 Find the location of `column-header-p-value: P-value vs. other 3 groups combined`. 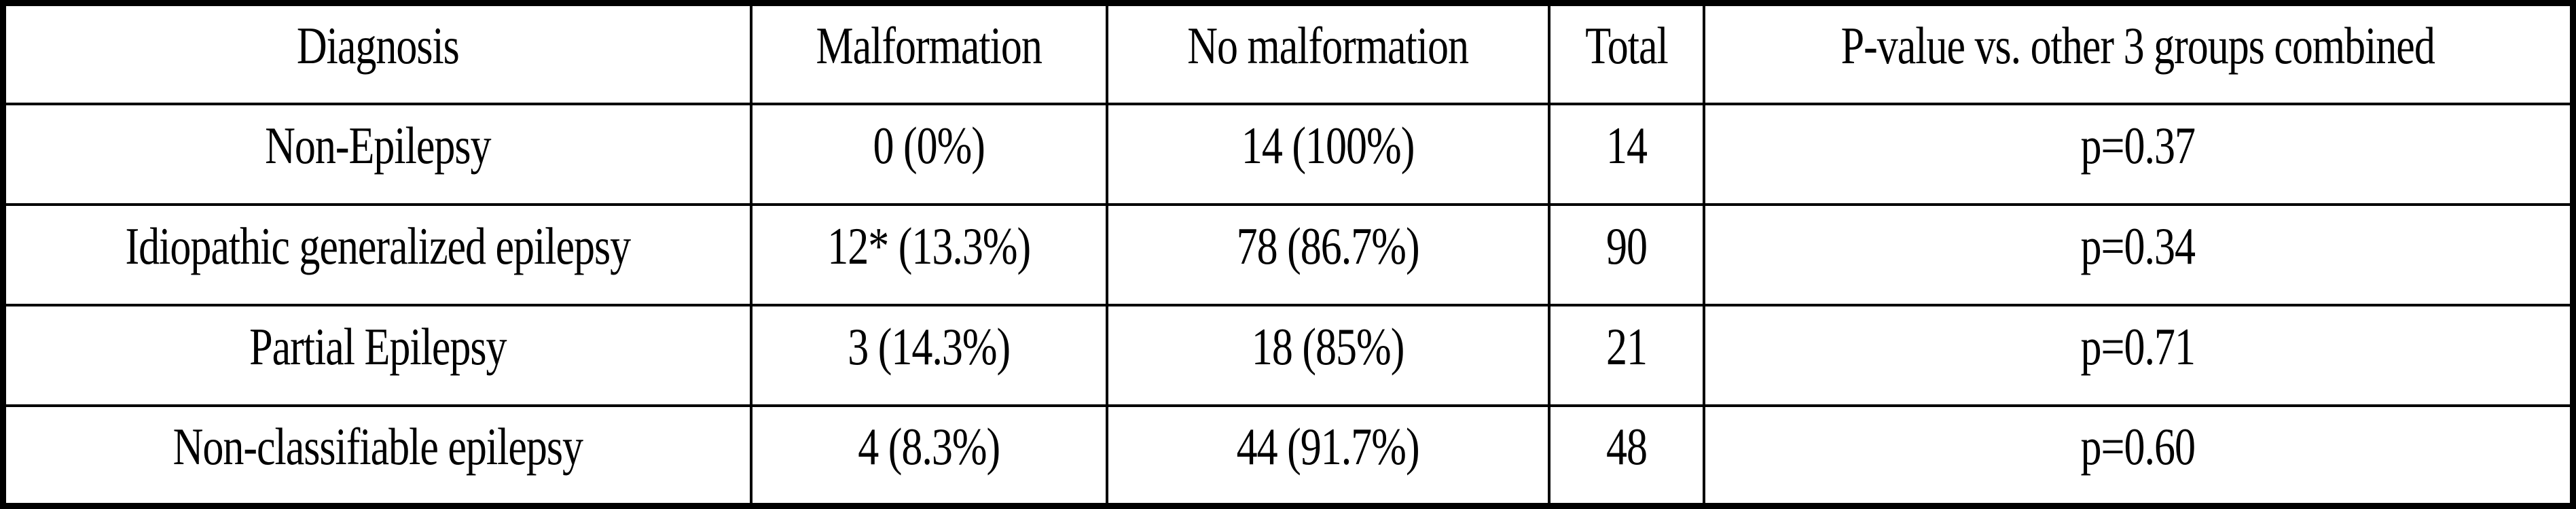

column-header-p-value: P-value vs. other 3 groups combined is located at coordinates (2139, 53).